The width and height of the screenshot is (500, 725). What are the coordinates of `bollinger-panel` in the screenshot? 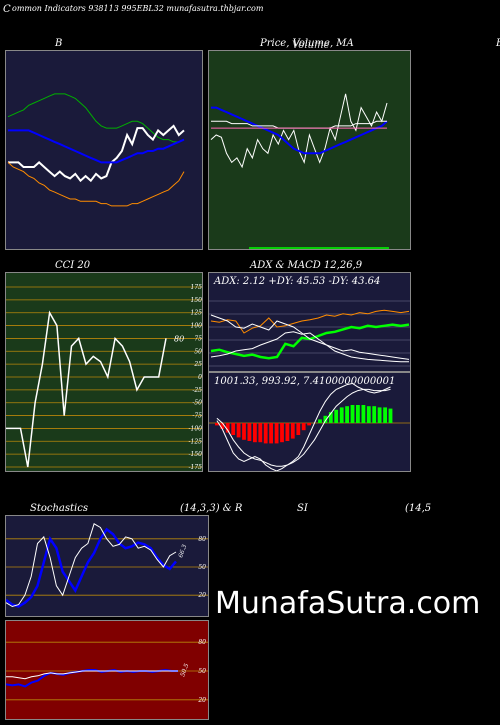 It's located at (104, 150).